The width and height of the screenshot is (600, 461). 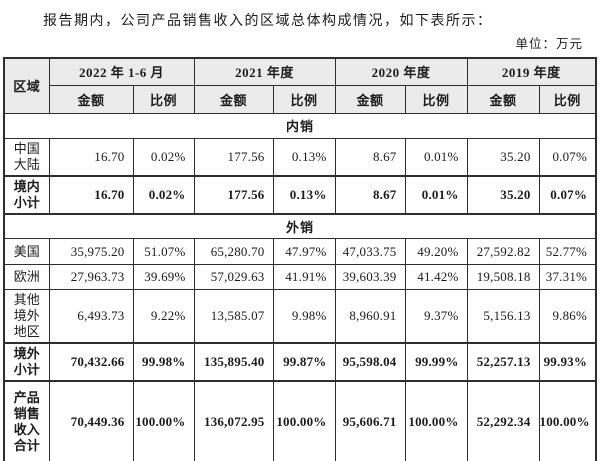 I want to click on amount-cell: 95,598.04, so click(x=370, y=362).